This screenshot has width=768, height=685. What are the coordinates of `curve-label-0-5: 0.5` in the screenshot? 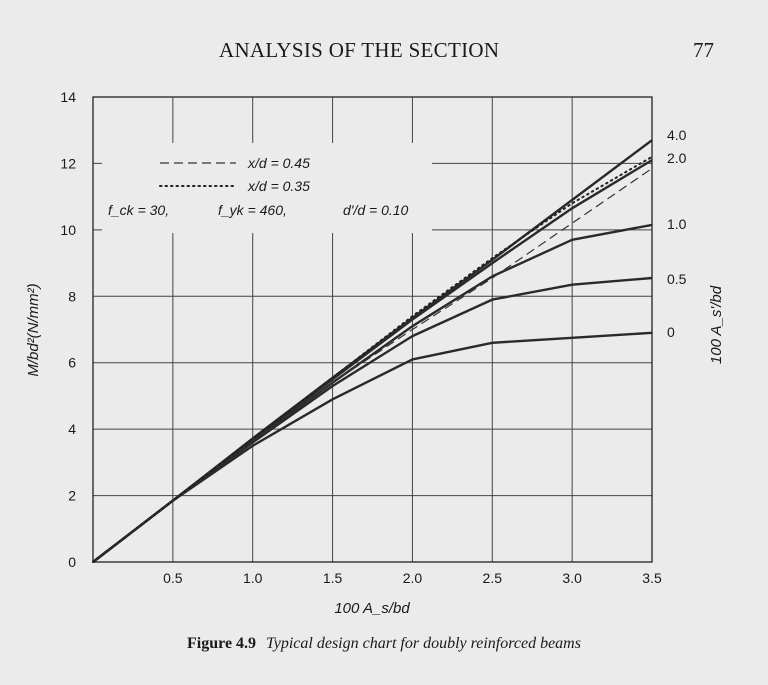 It's located at (677, 279).